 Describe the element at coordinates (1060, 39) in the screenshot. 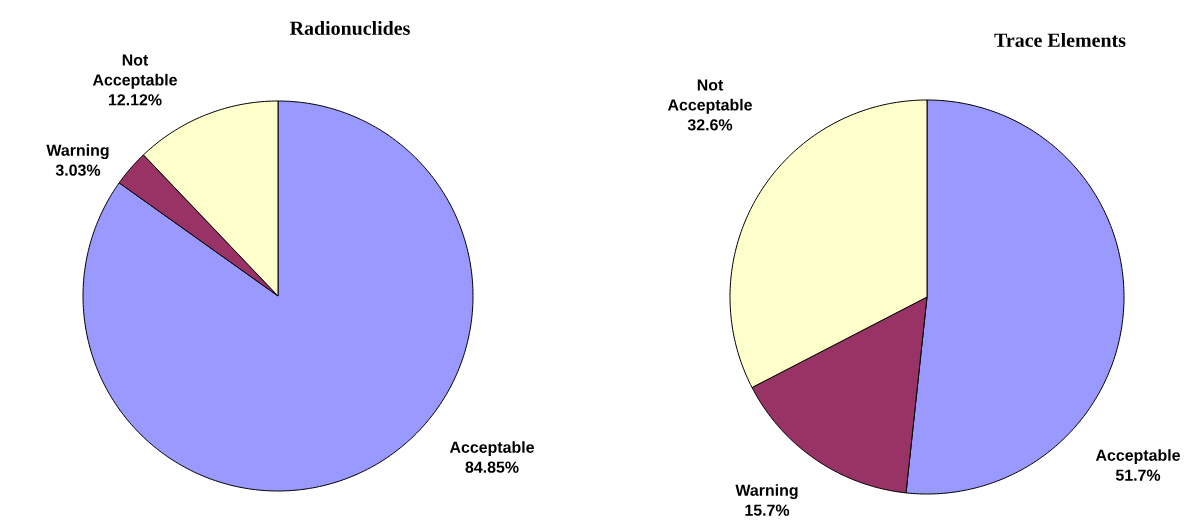

I see `chart-title: Trace Elements` at that location.